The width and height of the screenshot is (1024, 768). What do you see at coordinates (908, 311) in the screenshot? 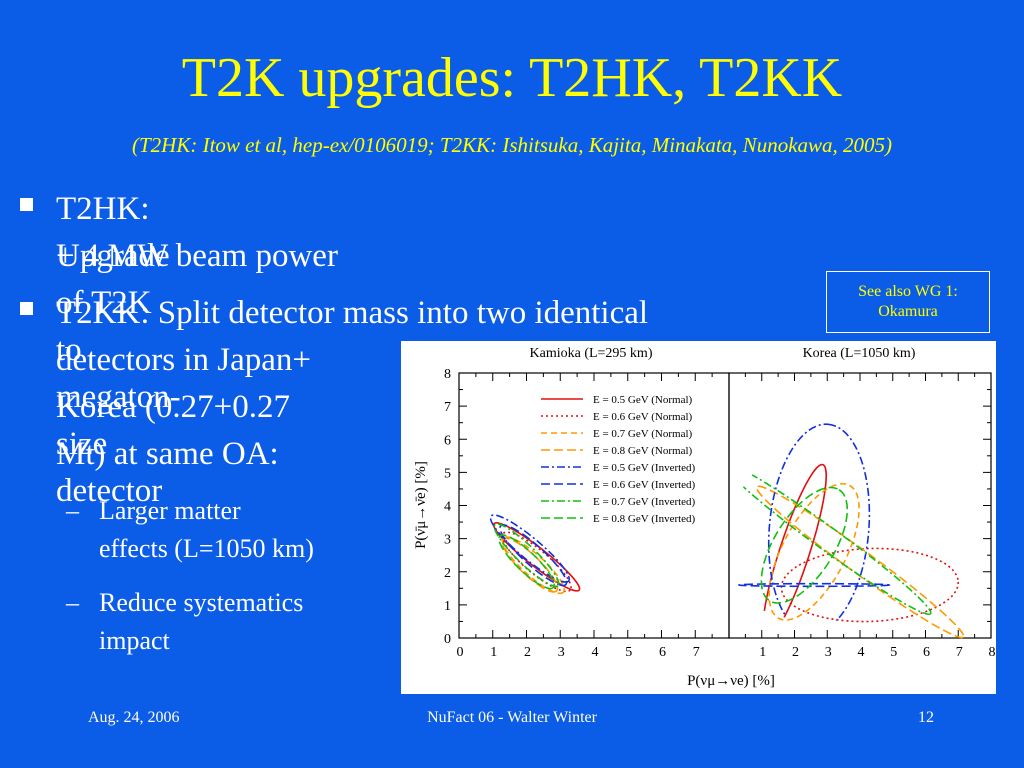
I see `note-line: Okamura` at bounding box center [908, 311].